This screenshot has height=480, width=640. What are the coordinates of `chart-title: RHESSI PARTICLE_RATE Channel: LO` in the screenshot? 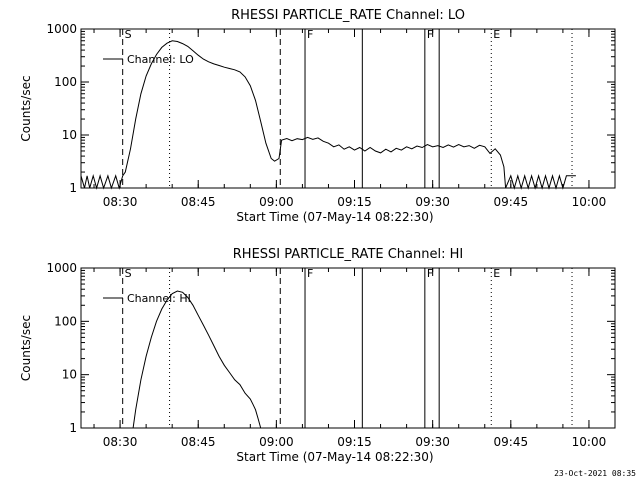 It's located at (348, 15).